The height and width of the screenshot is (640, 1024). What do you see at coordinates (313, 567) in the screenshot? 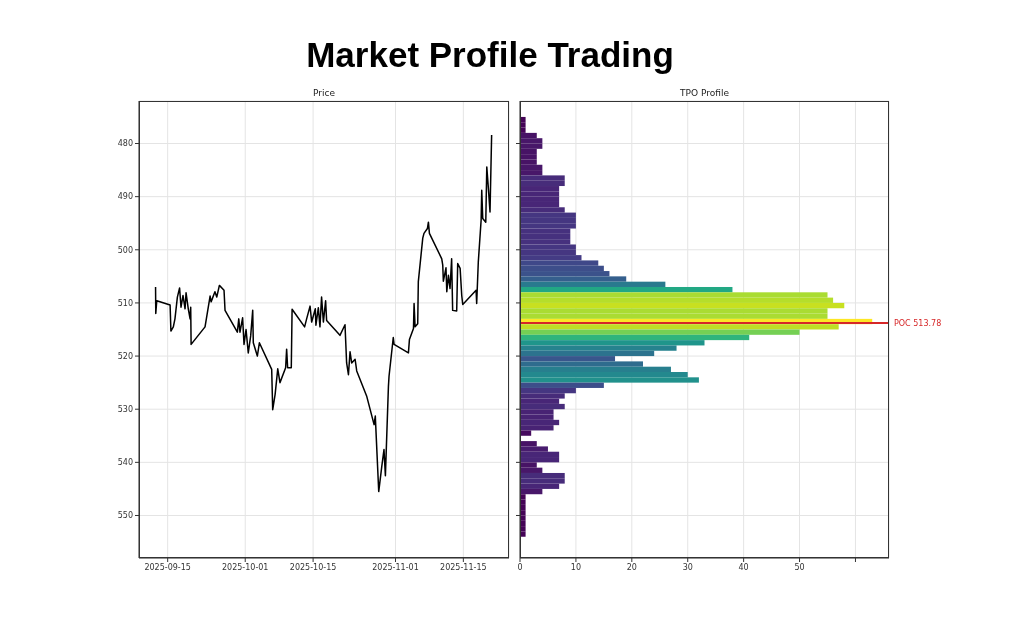
I see `x-tick-label: 2025-10-15` at bounding box center [313, 567].